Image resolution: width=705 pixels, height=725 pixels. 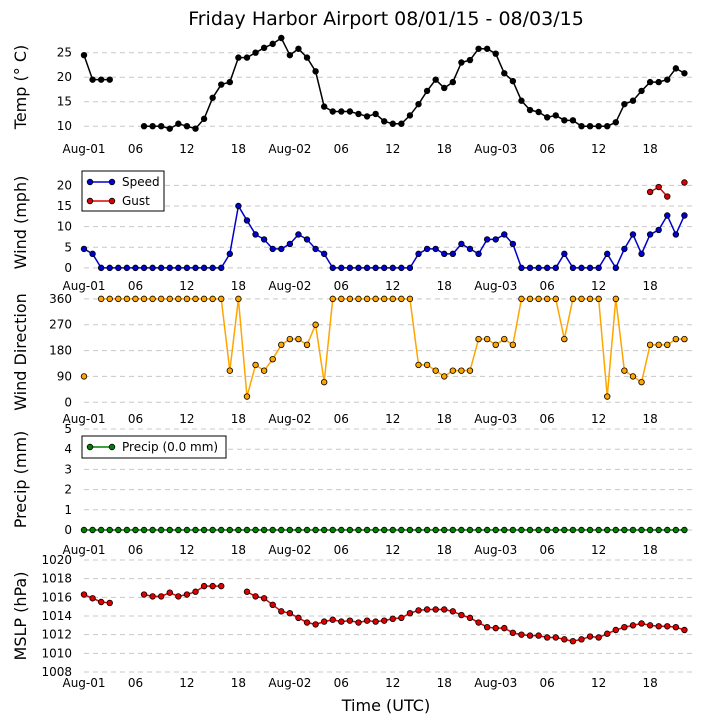 I want to click on legend-box, so click(x=123, y=191).